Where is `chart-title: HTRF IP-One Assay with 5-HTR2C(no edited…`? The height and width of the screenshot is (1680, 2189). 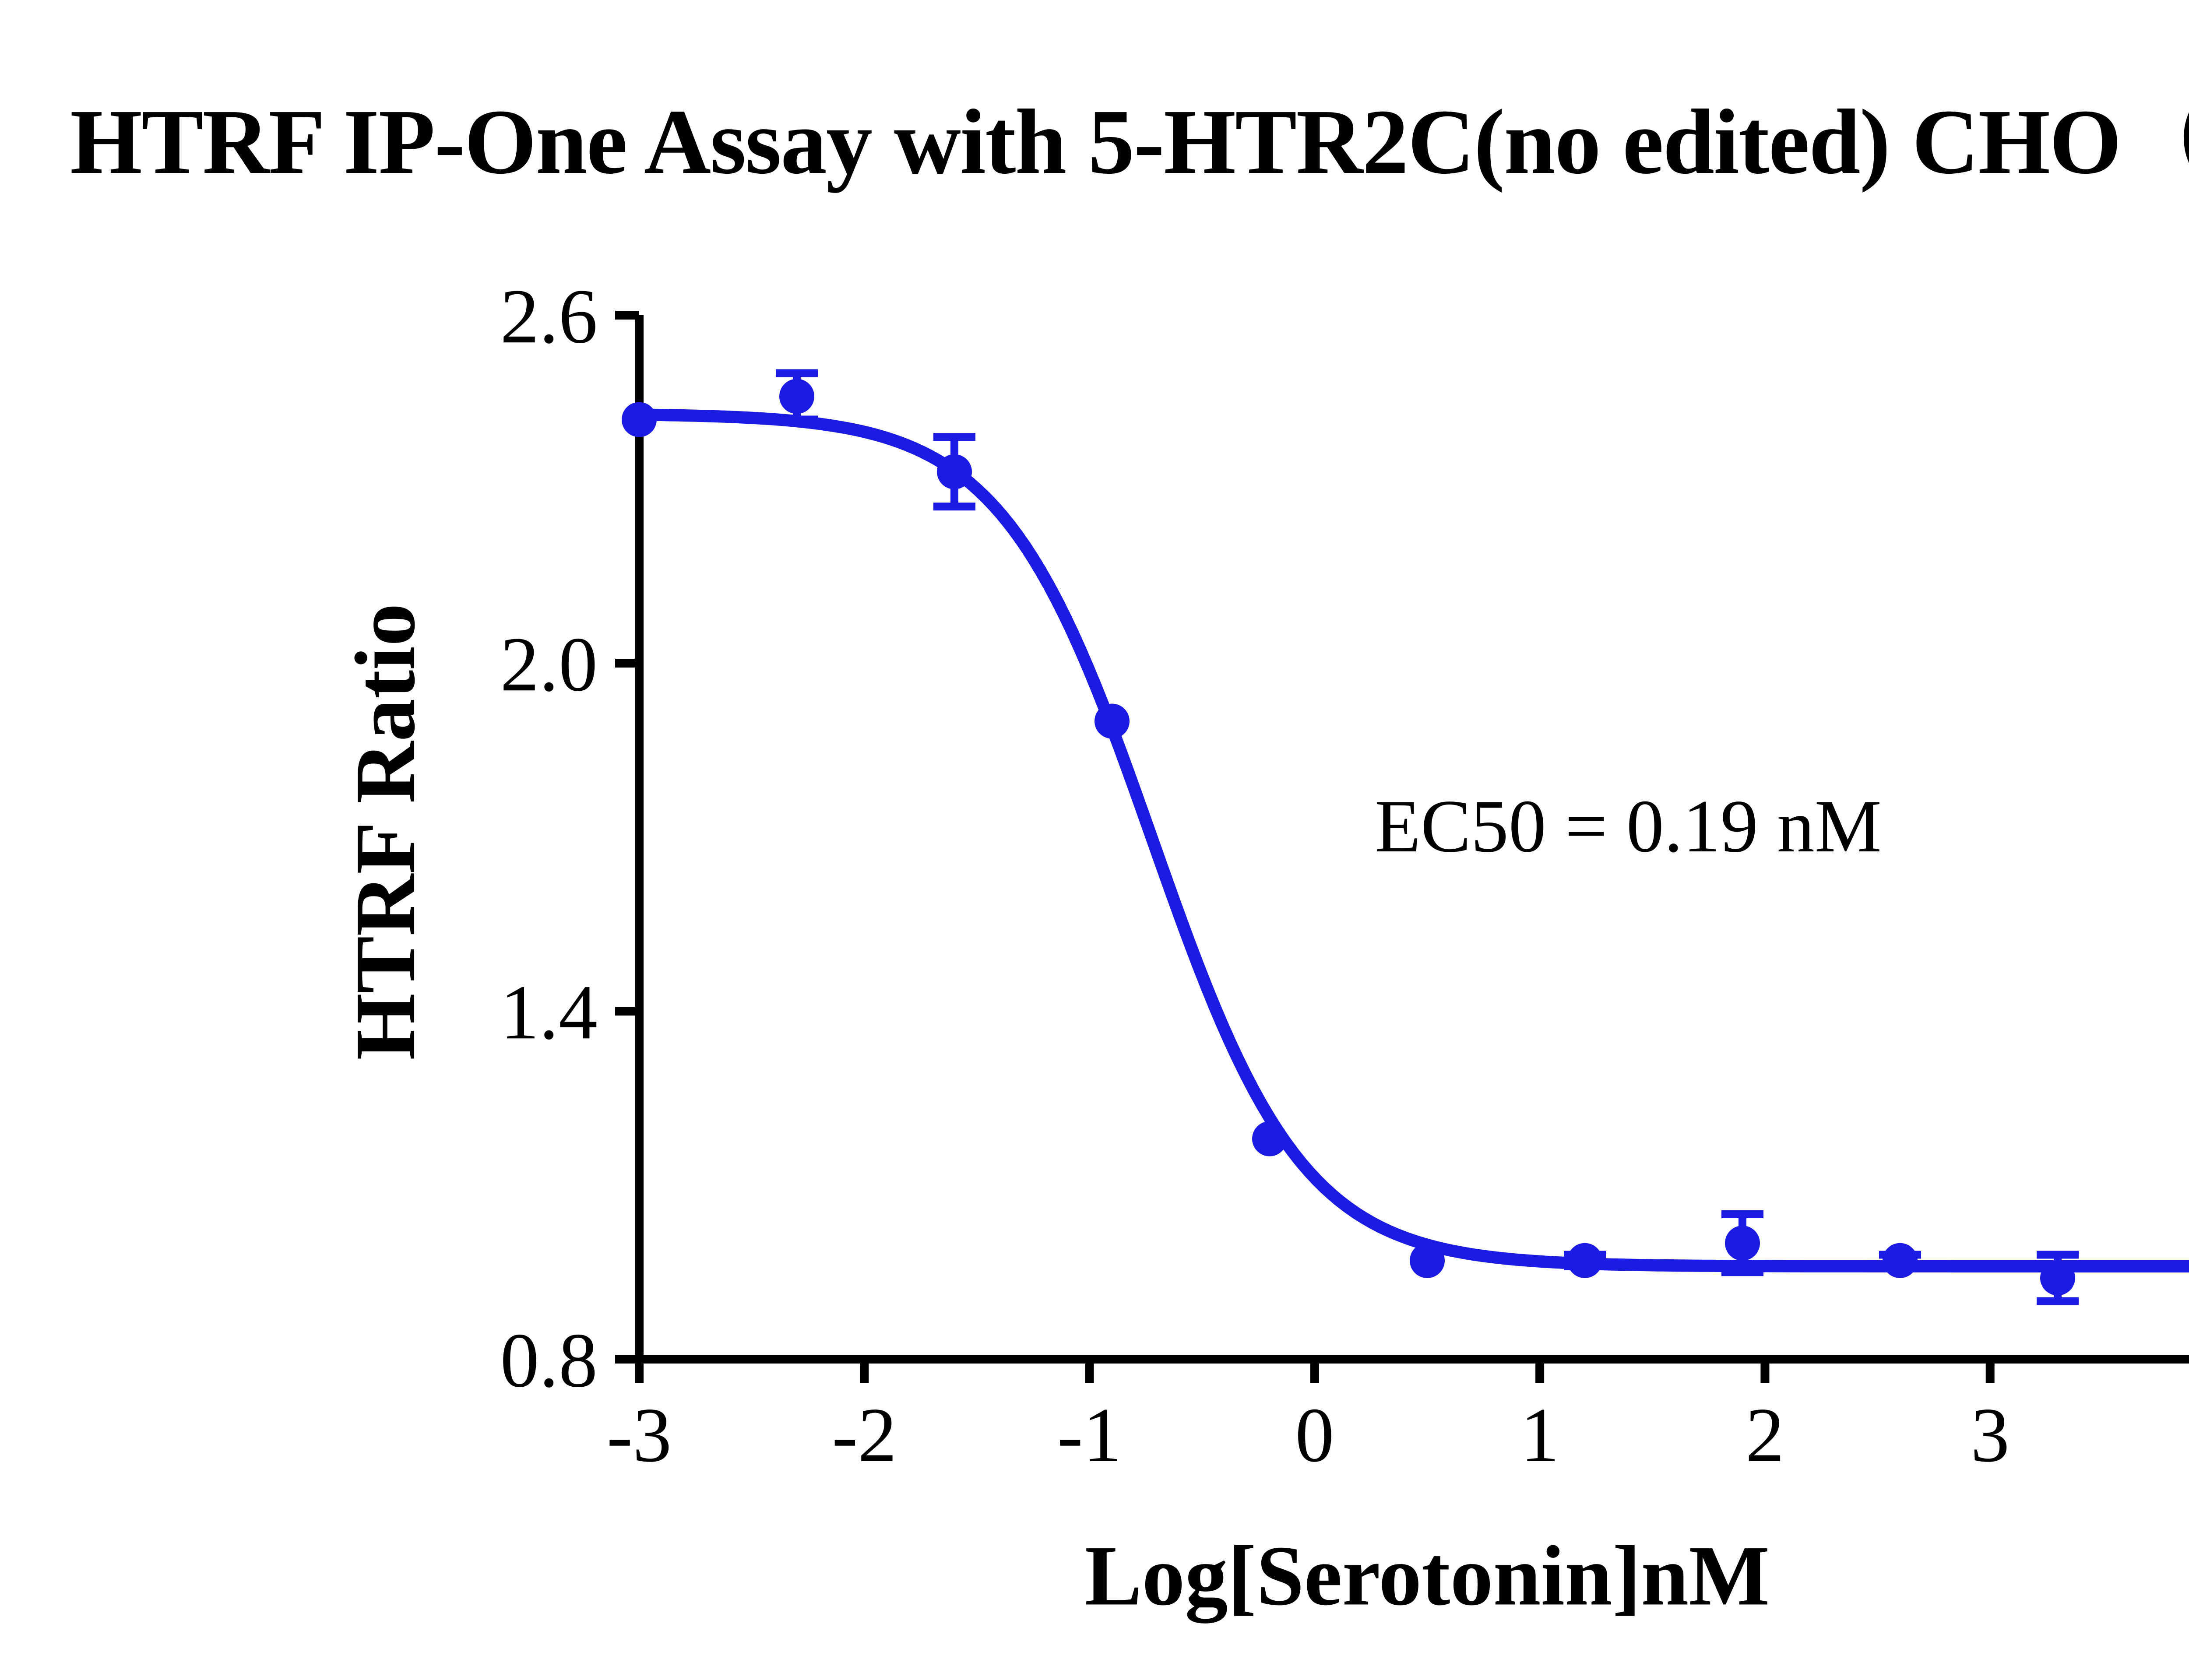
chart-title: HTRF IP-One Assay with 5-HTR2C(no edited… is located at coordinates (1129, 141).